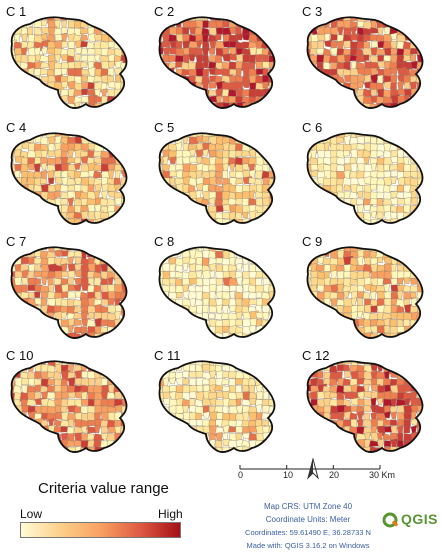 Image resolution: width=441 pixels, height=552 pixels. I want to click on map-c6, so click(365, 179).